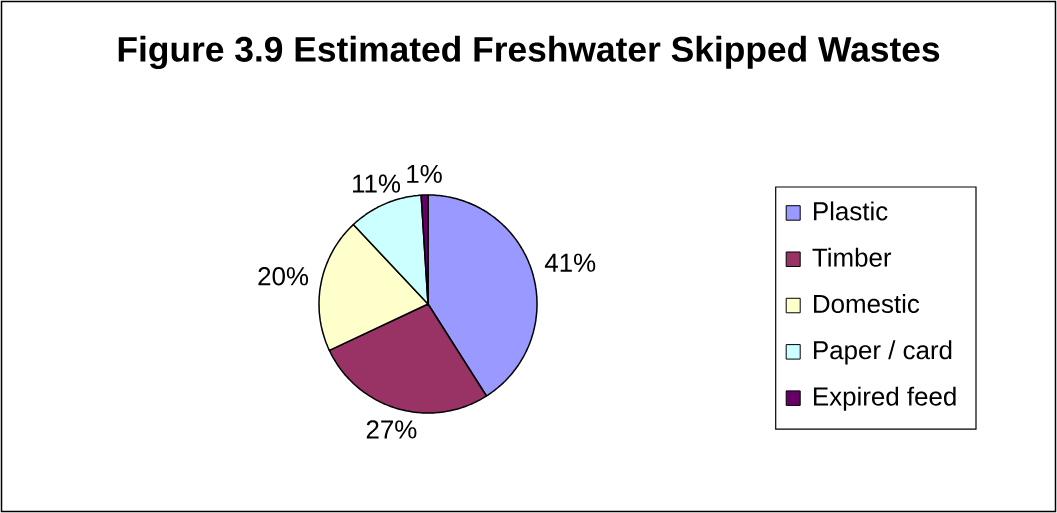 The width and height of the screenshot is (1057, 513). I want to click on chart-title: Figure 3.9 Estimated Freshwater Skipped Wastes, so click(529, 52).